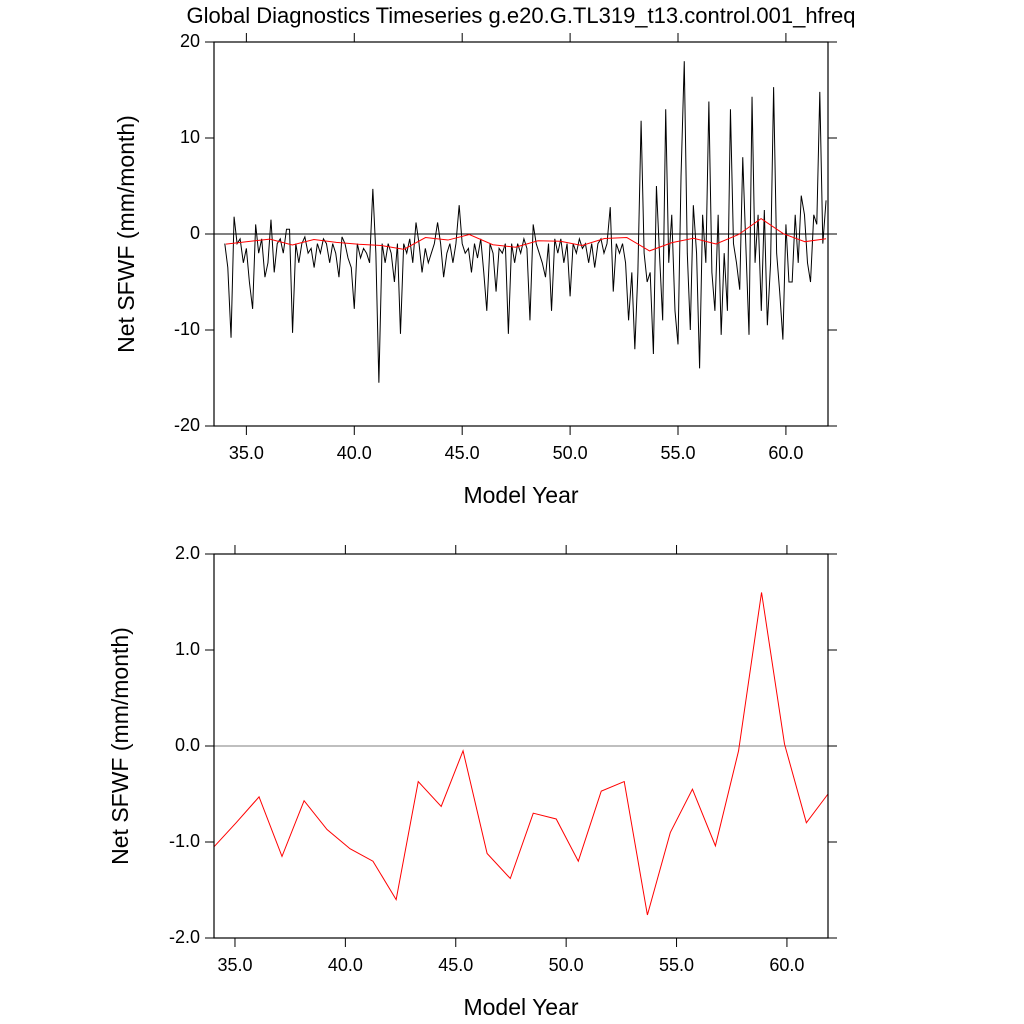 The image size is (1024, 1024). Describe the element at coordinates (184, 841) in the screenshot. I see `y-tick-label: -1.0` at that location.